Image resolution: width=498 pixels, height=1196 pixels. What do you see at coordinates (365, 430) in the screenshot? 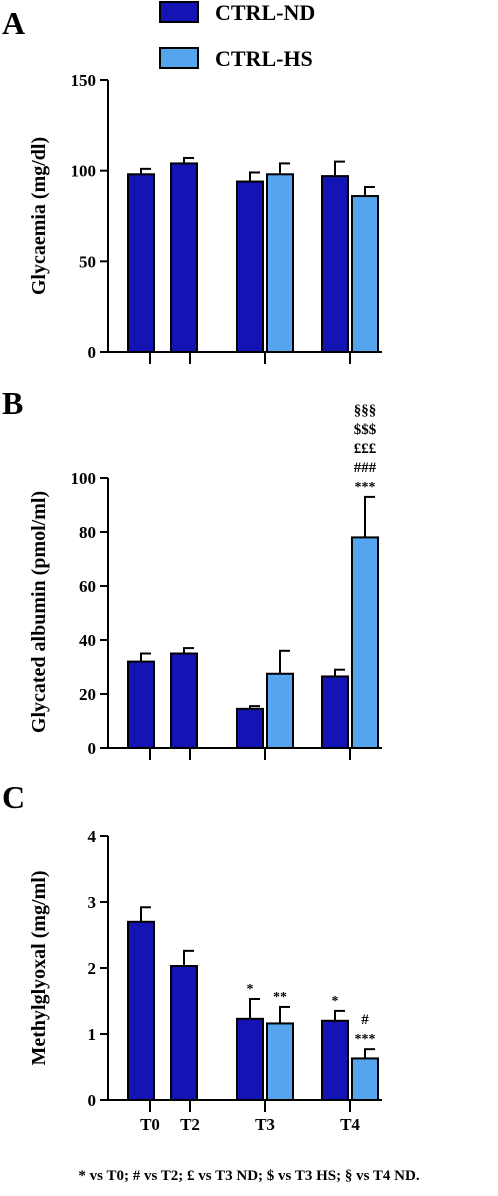
I see `panel-b-significance-mark: $$$` at bounding box center [365, 430].